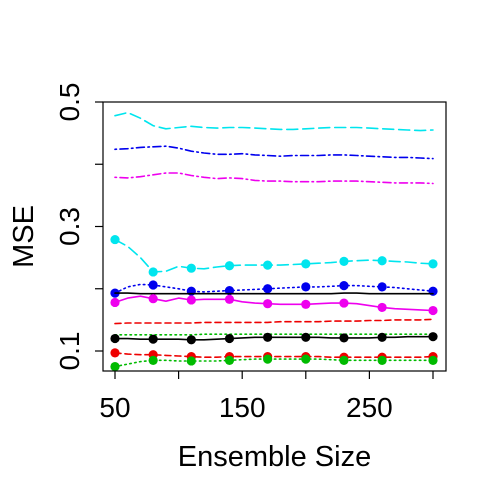  What do you see at coordinates (114, 407) in the screenshot?
I see `x-tick-label: 50` at bounding box center [114, 407].